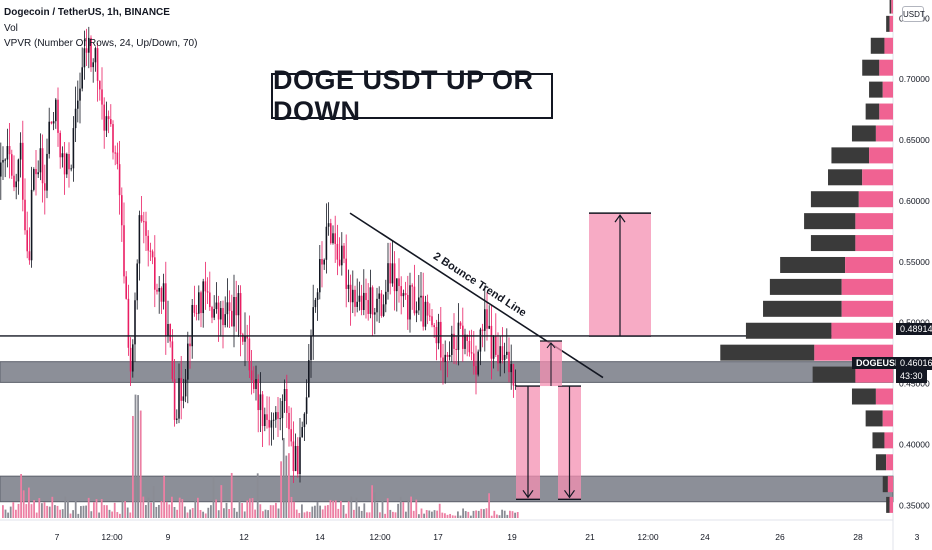 The image size is (932, 550). Describe the element at coordinates (913, 14) in the screenshot. I see `currency-button: USDT` at that location.